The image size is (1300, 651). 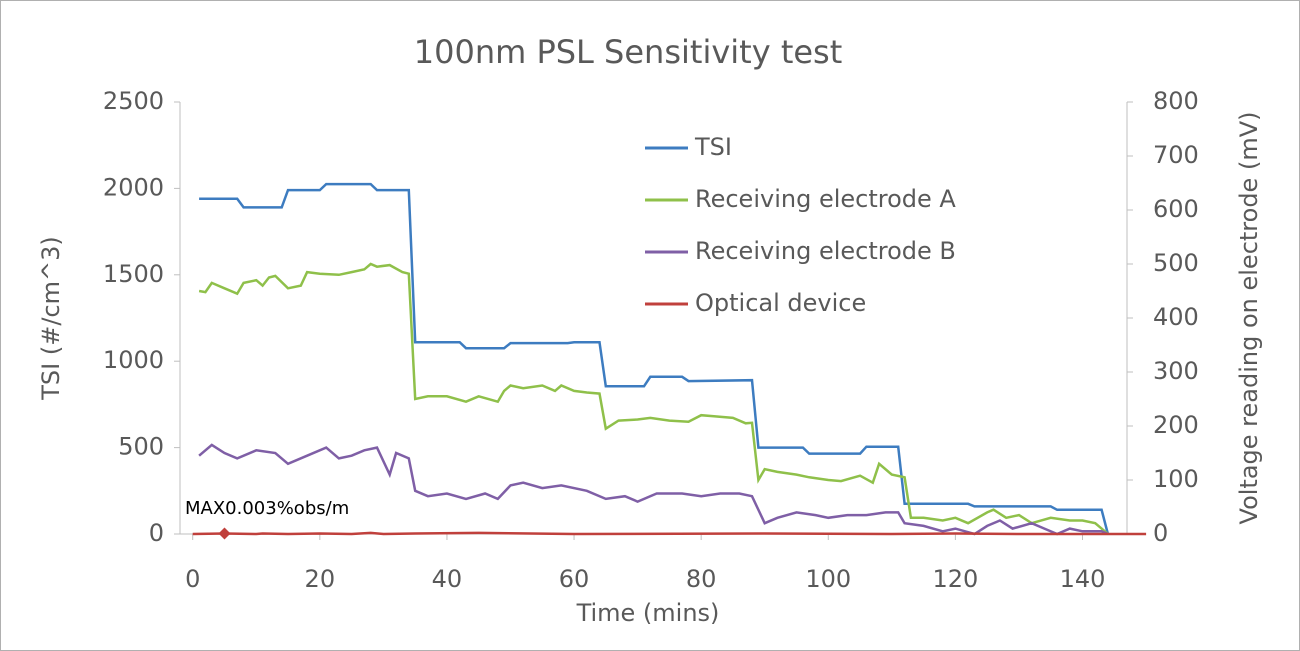 What do you see at coordinates (1176, 263) in the screenshot?
I see `y2-tick-label: 500` at bounding box center [1176, 263].